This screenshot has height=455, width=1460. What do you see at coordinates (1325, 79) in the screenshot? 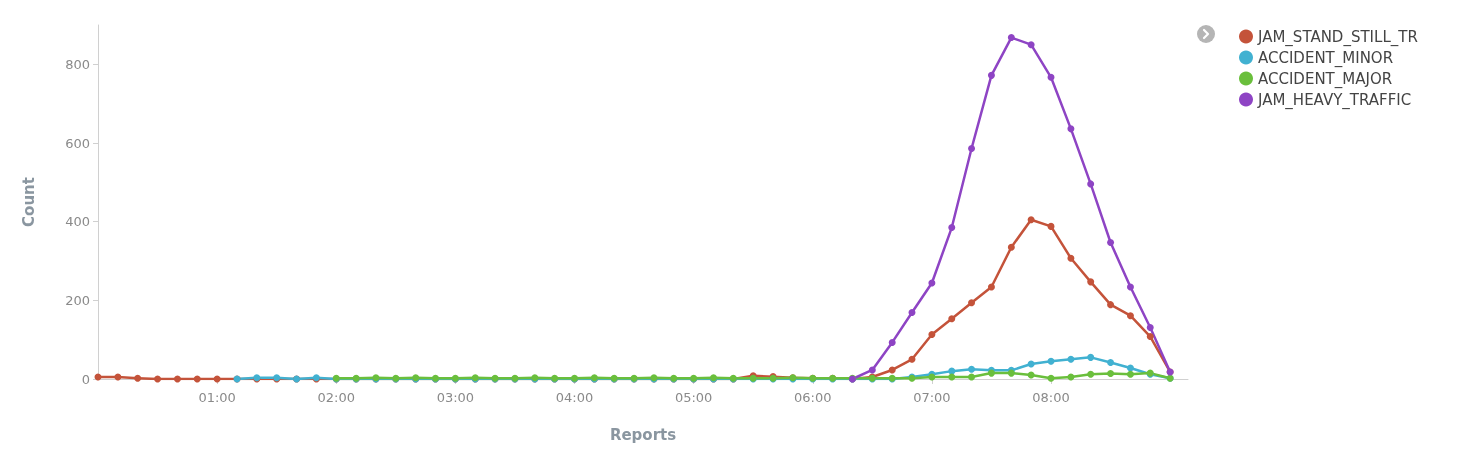
I see `legend-label: ACCIDENT_MAJOR` at bounding box center [1325, 79].